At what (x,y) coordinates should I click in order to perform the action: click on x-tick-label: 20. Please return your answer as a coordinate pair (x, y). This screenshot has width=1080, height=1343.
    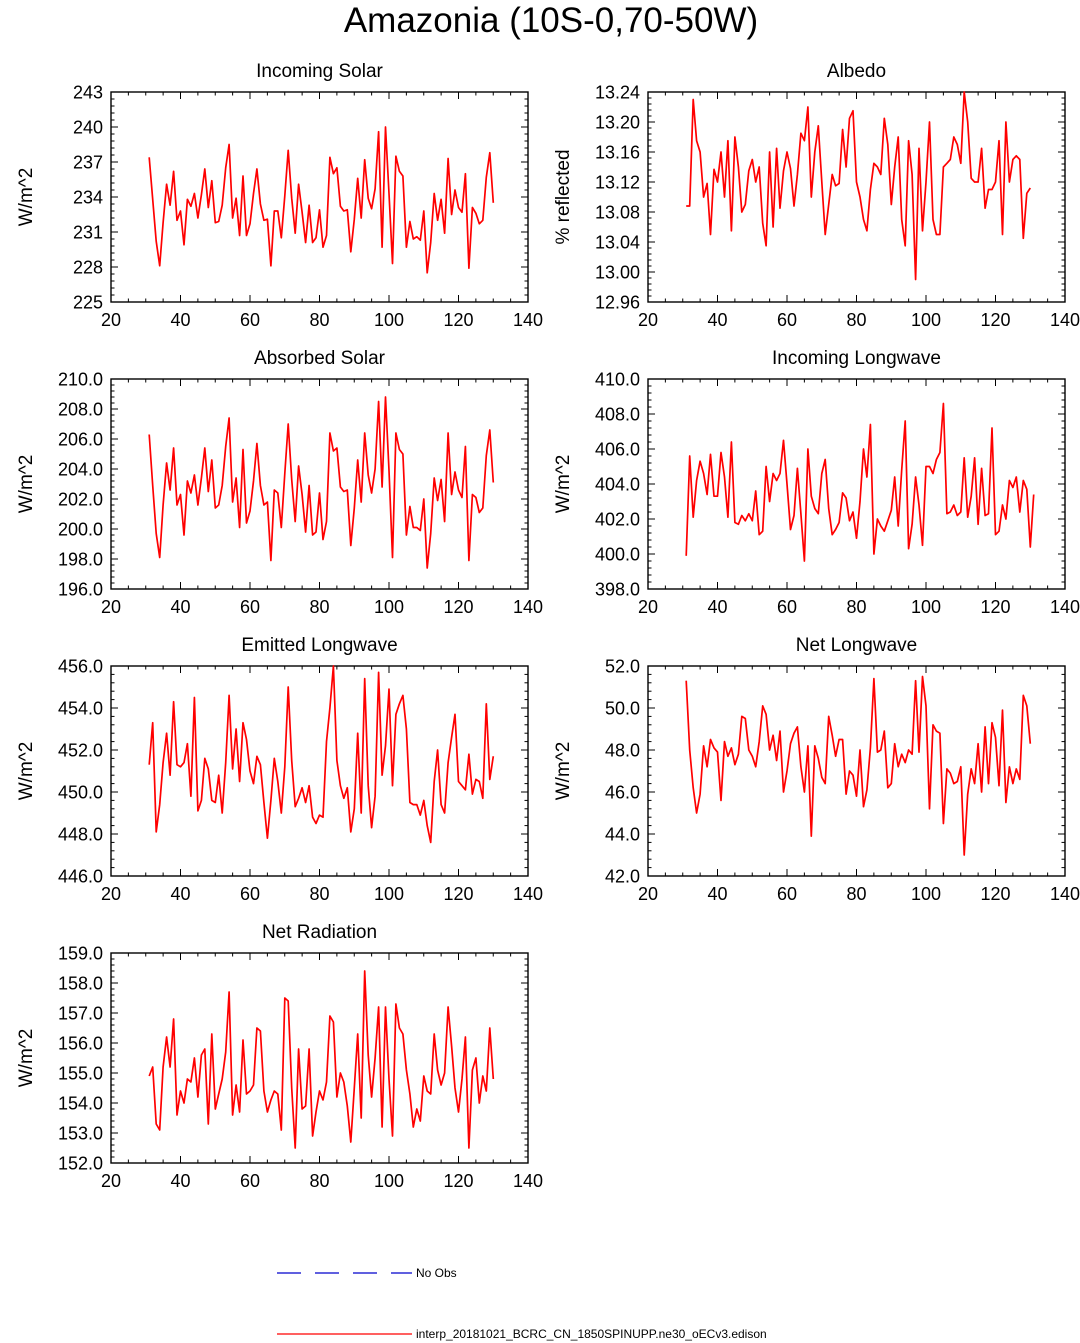
    Looking at the image, I should click on (648, 894).